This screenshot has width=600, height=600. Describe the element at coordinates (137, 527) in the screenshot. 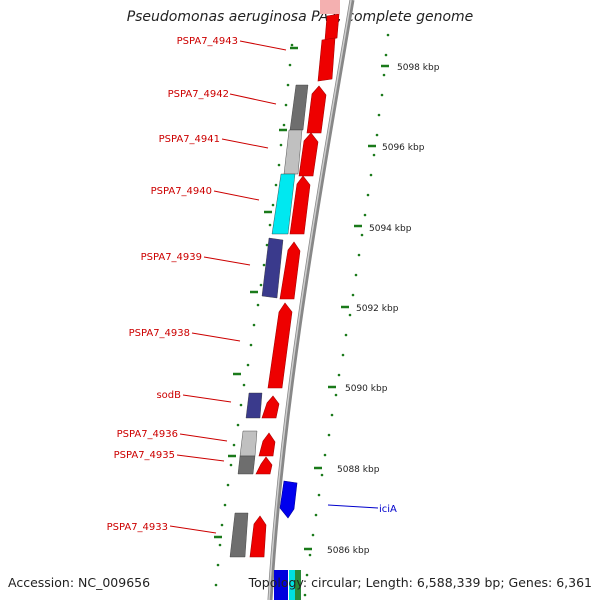

I see `gene-label: PSPA7_4933` at that location.